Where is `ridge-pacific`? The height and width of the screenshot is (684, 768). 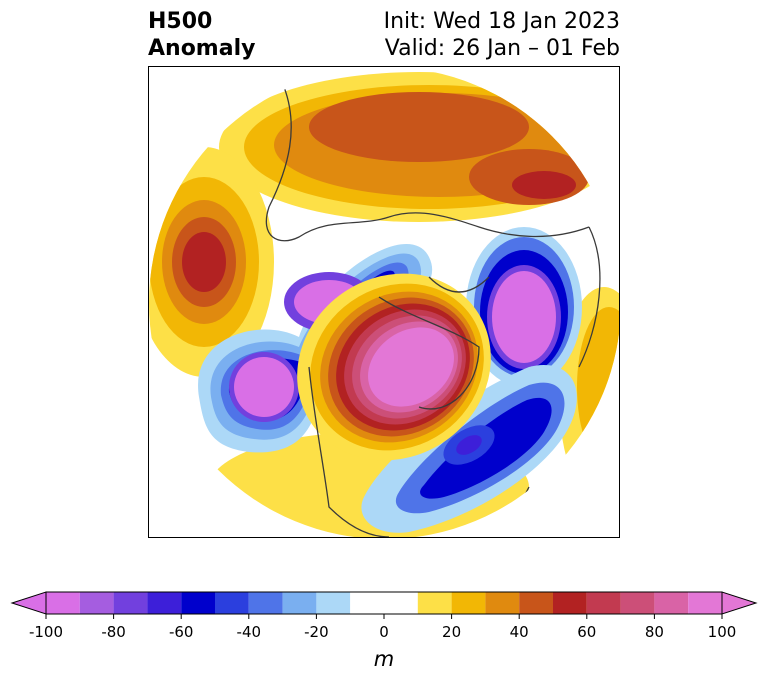
ridge-pacific is located at coordinates (211, 262).